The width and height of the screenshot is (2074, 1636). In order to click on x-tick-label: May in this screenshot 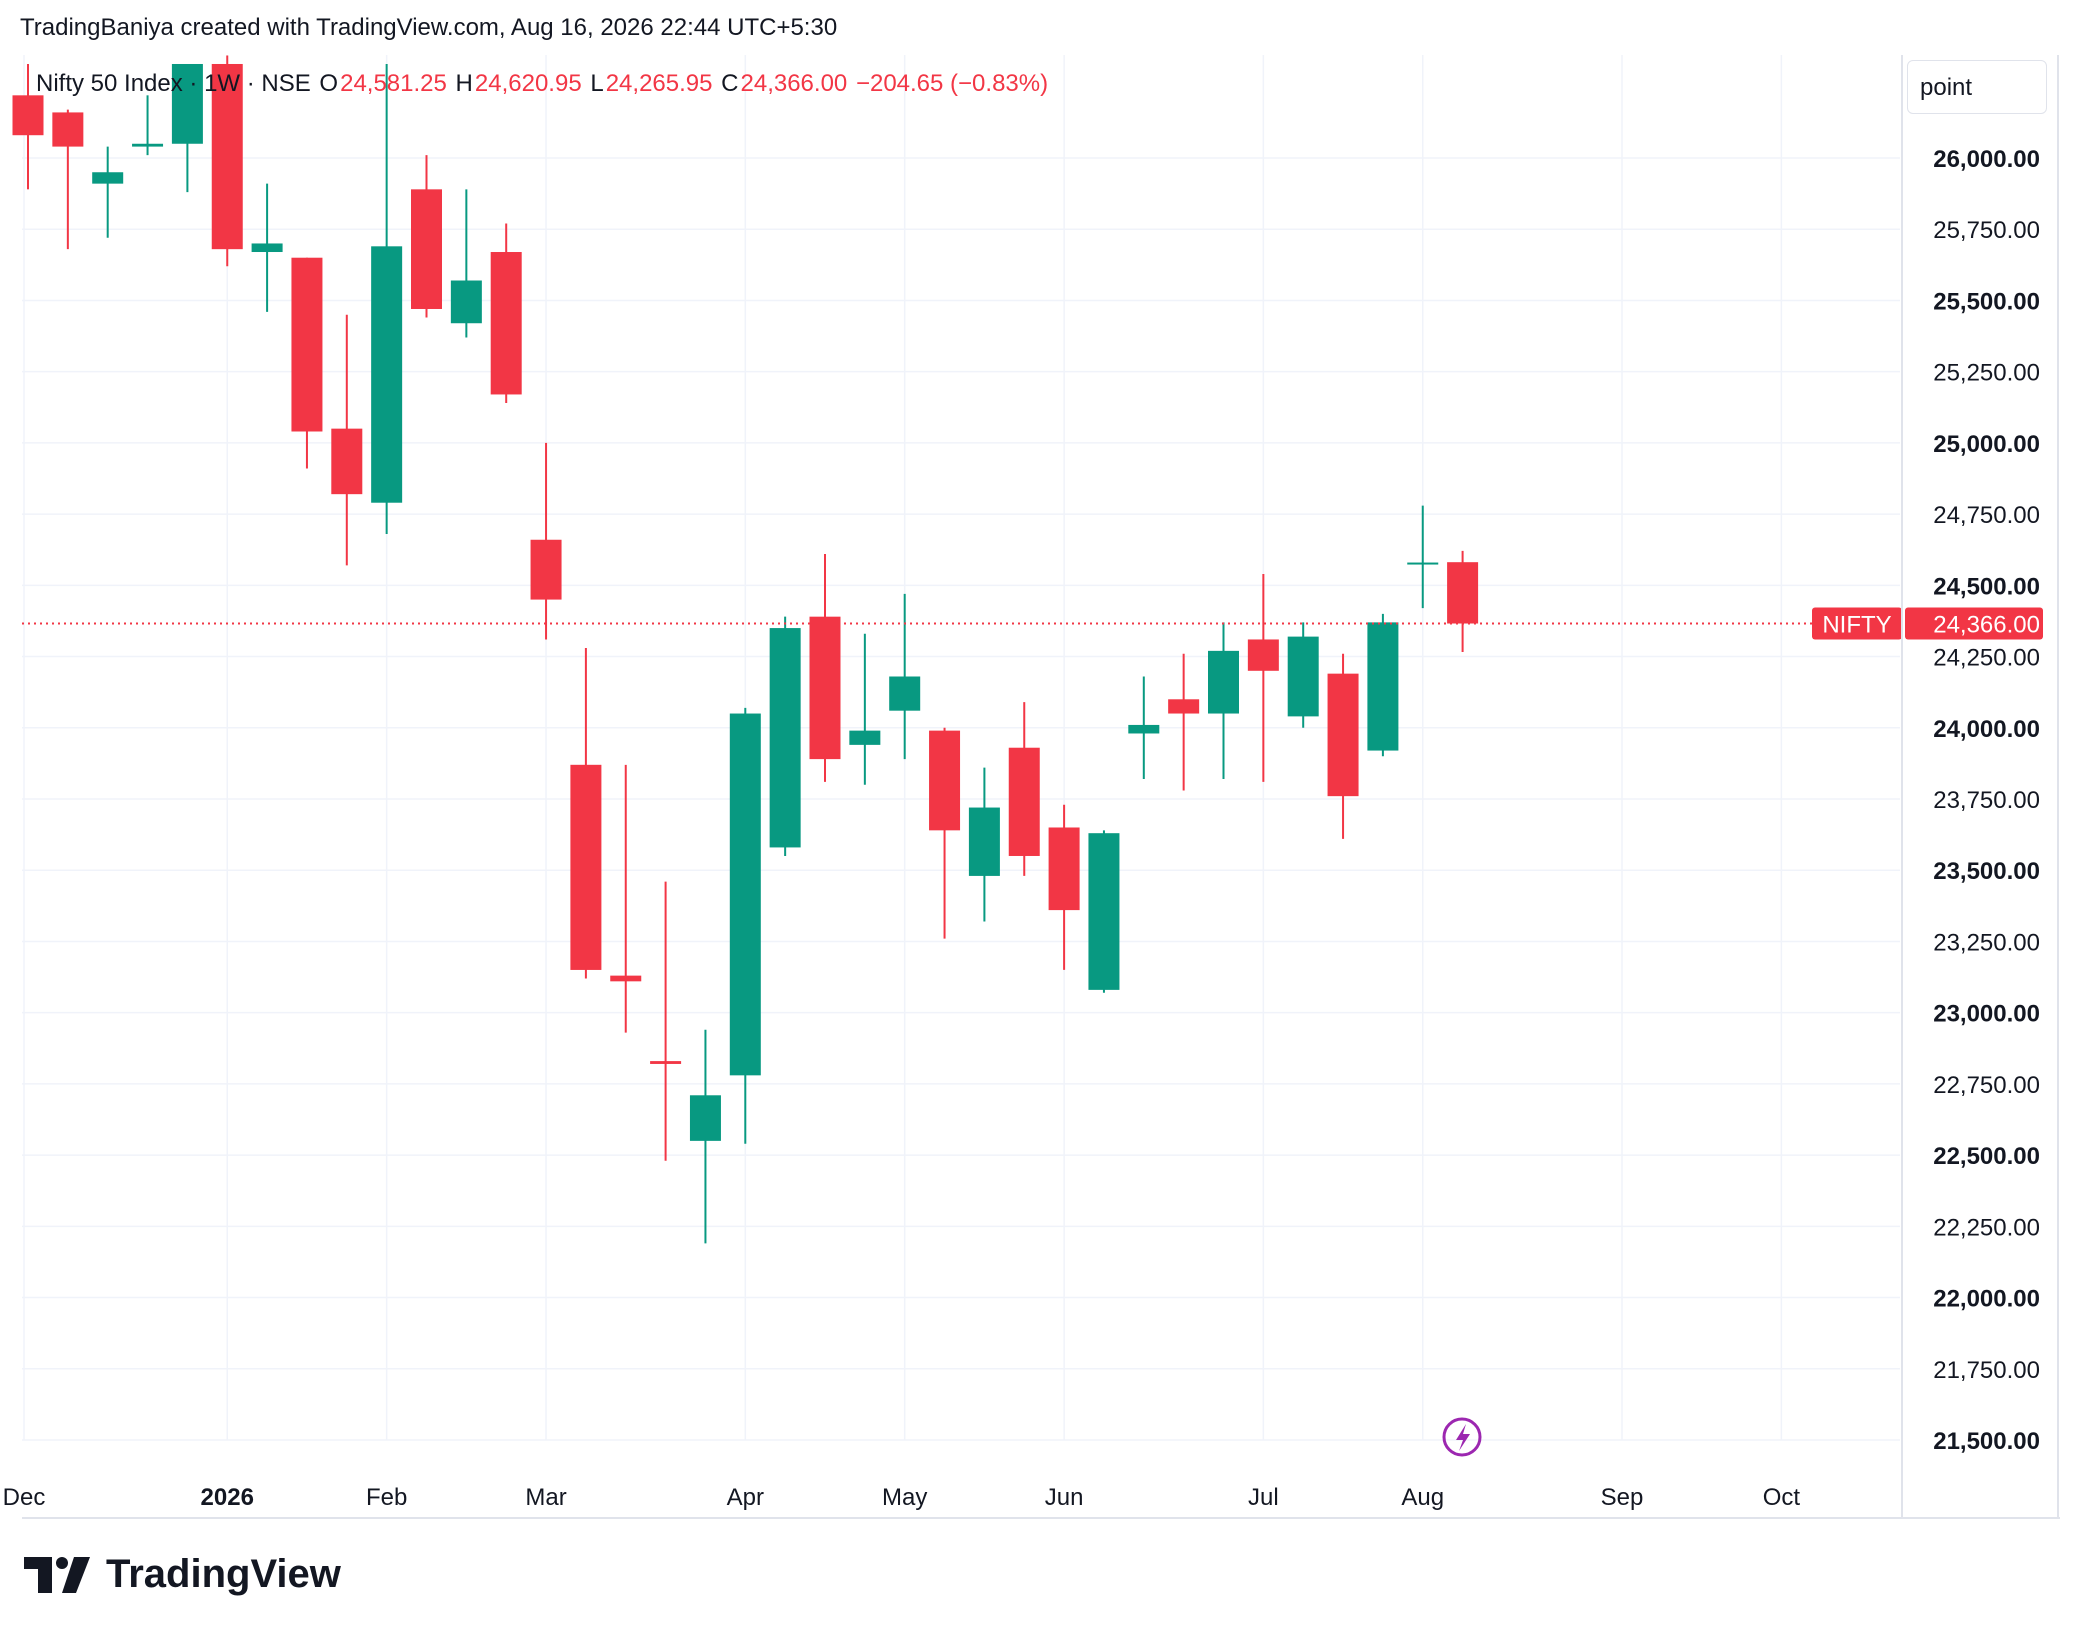, I will do `click(904, 1497)`.